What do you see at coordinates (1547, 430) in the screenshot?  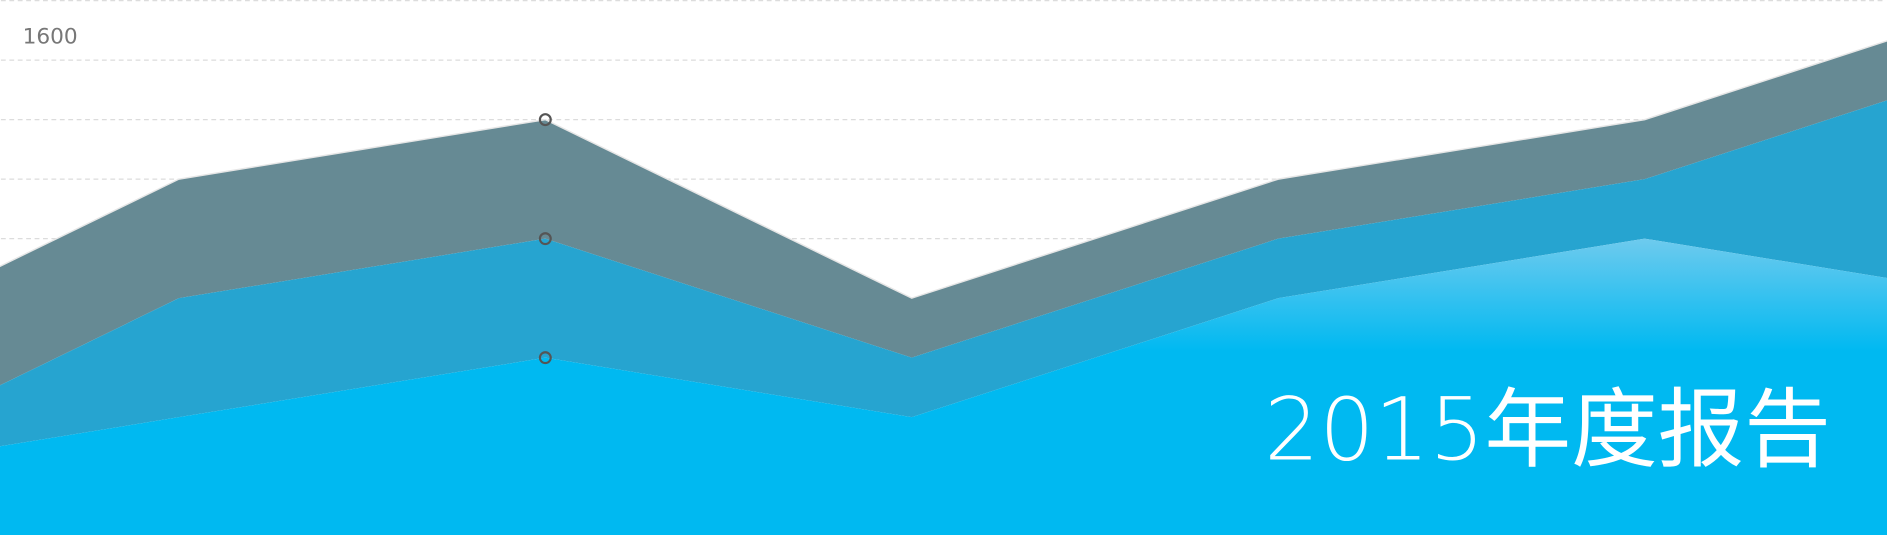 I see `chart-title: 2015年度报告` at bounding box center [1547, 430].